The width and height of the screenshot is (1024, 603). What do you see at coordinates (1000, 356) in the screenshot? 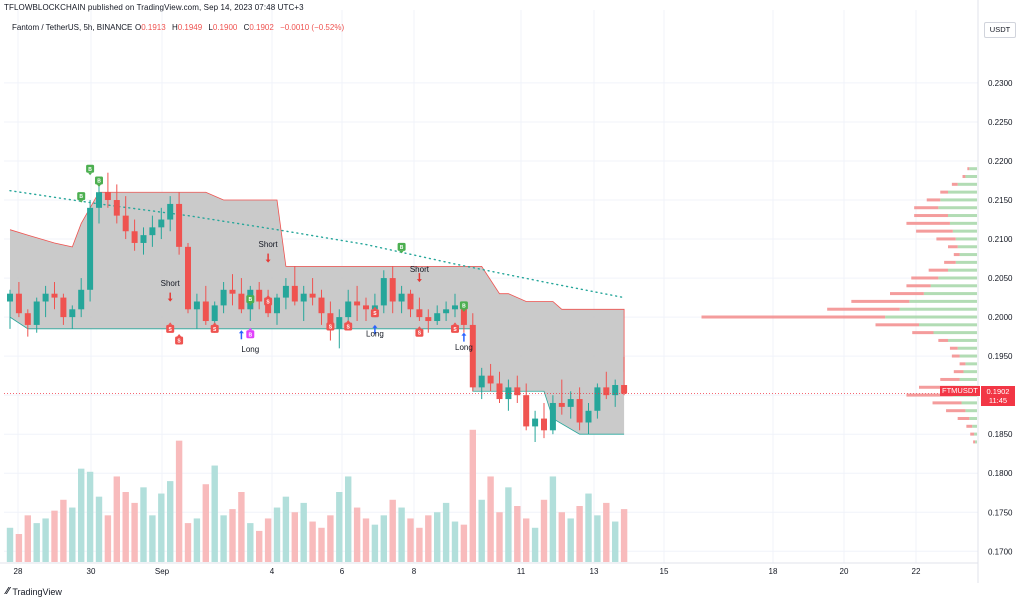
I see `price-tick-label: 0.1950` at bounding box center [1000, 356].